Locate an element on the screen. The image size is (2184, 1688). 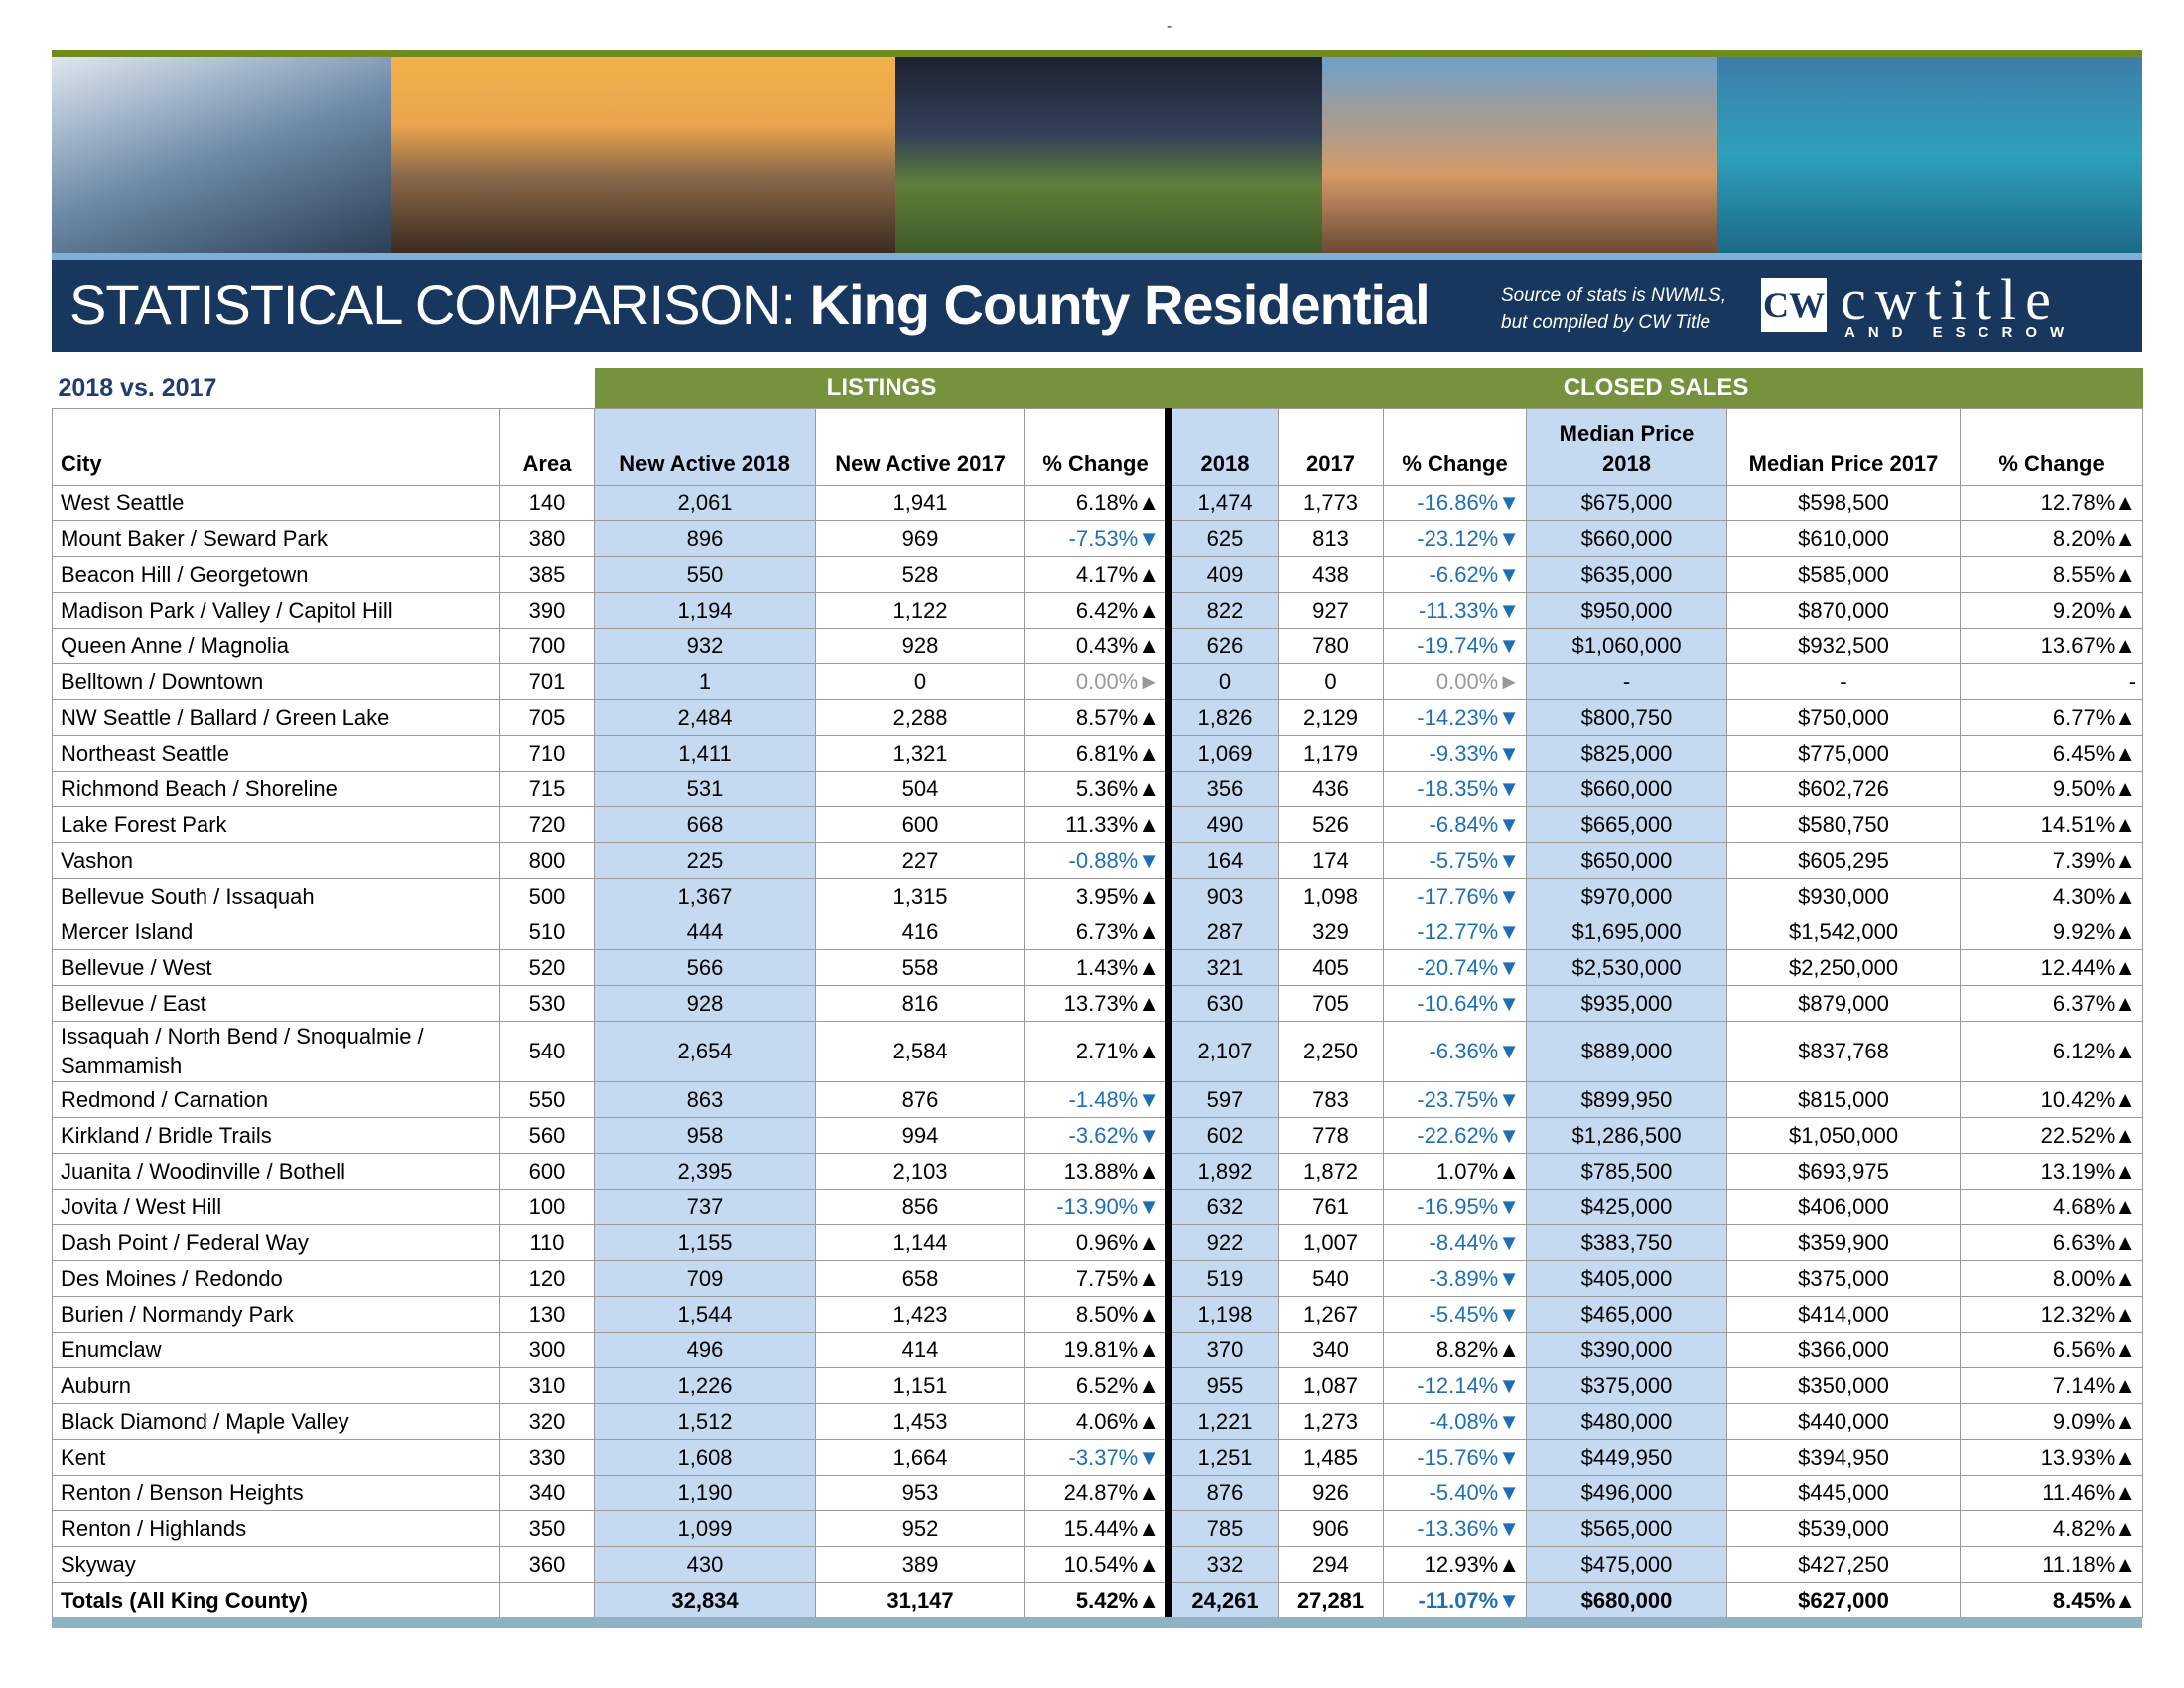
source-line: Source of stats is NWMLS, is located at coordinates (1614, 295).